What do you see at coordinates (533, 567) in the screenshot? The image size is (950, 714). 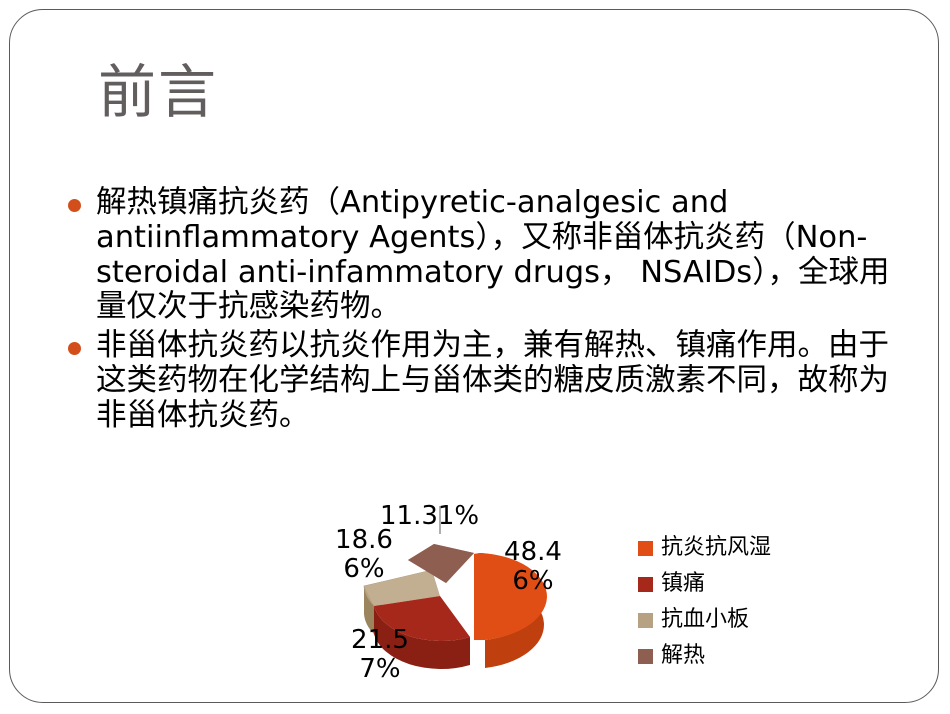 I see `pie-data-label-kangyan: 48.4 6%` at bounding box center [533, 567].